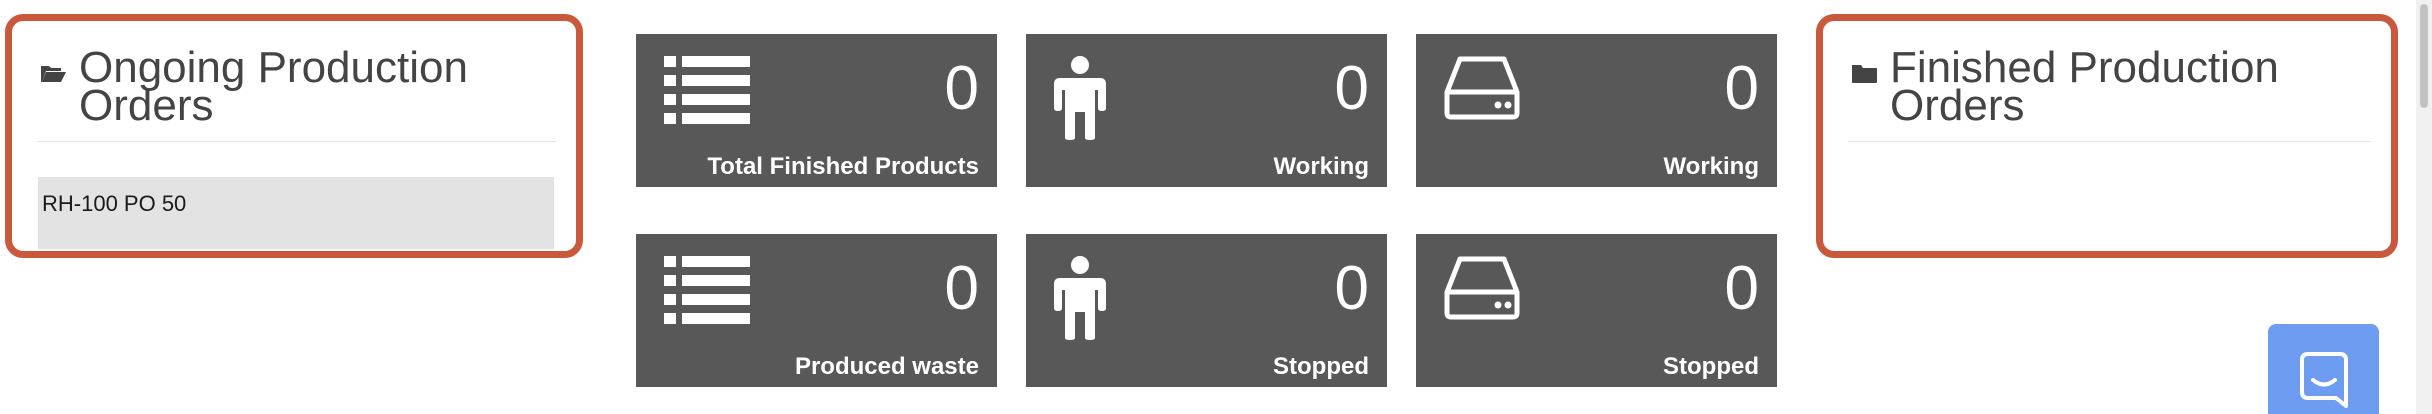 The image size is (2432, 414). What do you see at coordinates (1596, 310) in the screenshot?
I see `stat-tile-machines-stopped: 0 Stopped` at bounding box center [1596, 310].